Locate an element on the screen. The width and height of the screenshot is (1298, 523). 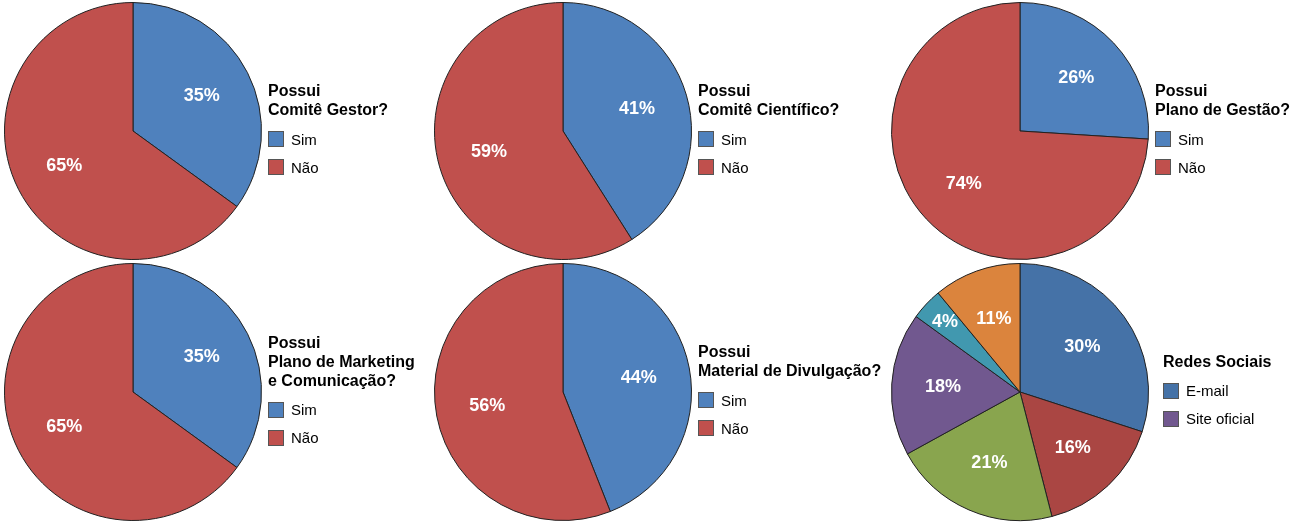
data-label: 41% is located at coordinates (637, 108).